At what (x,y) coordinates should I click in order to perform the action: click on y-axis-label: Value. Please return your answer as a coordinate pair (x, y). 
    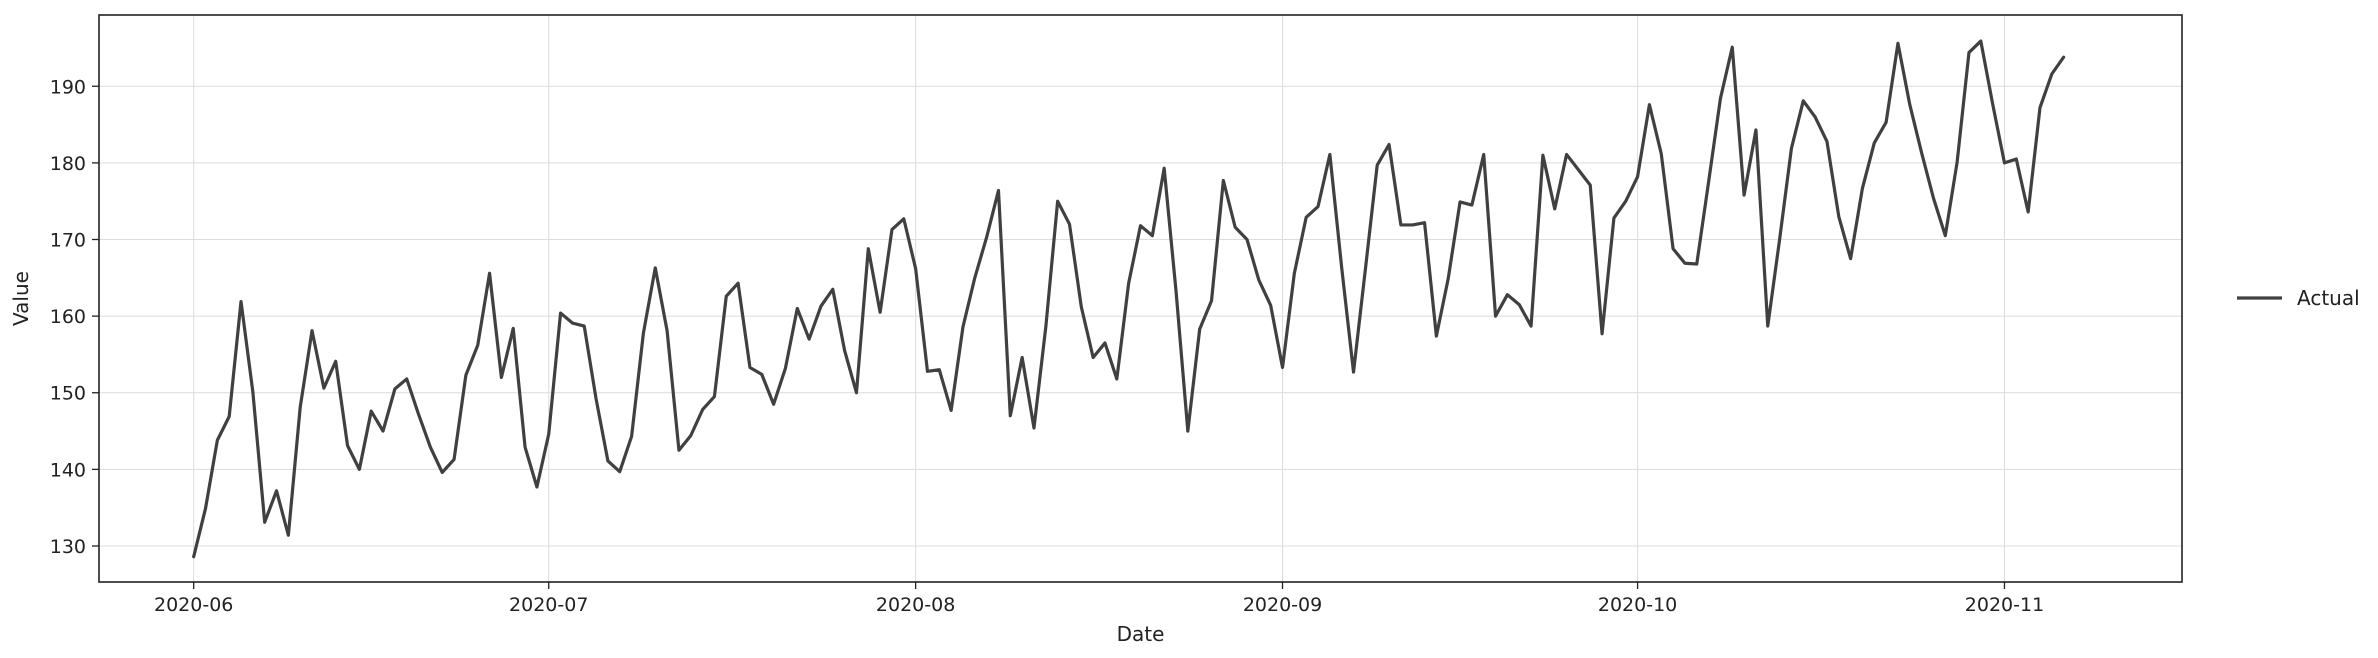
    Looking at the image, I should click on (21, 298).